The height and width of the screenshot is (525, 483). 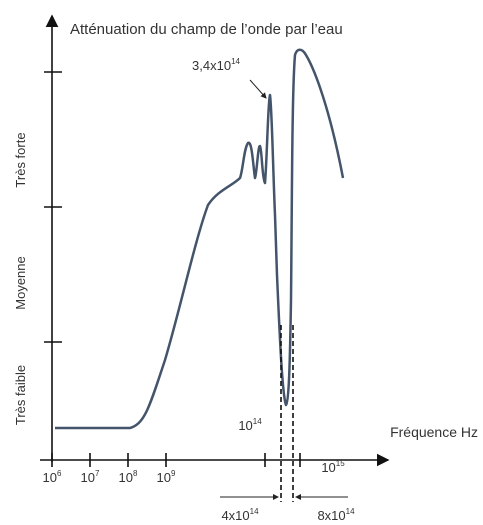 What do you see at coordinates (434, 432) in the screenshot?
I see `x-axis-label: Fréquence Hz` at bounding box center [434, 432].